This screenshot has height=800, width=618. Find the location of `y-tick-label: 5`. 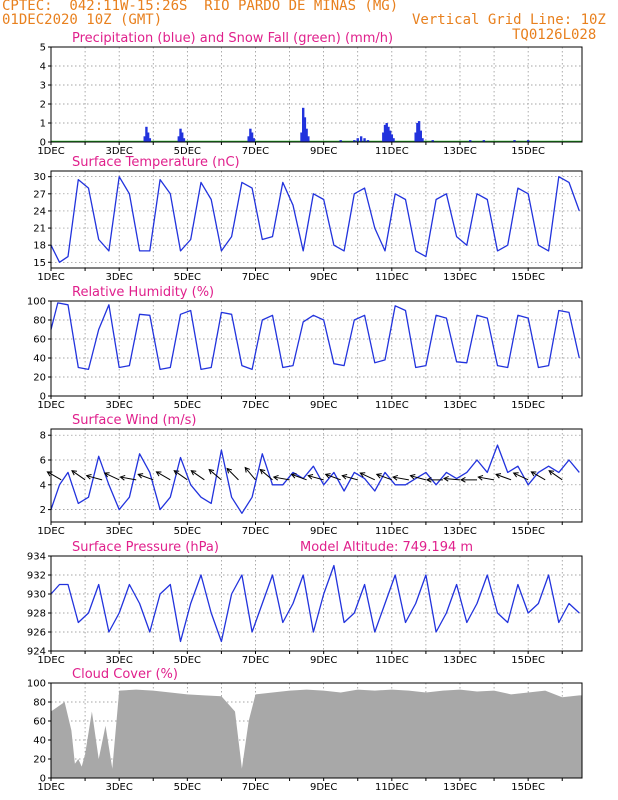

y-tick-label: 5 is located at coordinates (43, 48).